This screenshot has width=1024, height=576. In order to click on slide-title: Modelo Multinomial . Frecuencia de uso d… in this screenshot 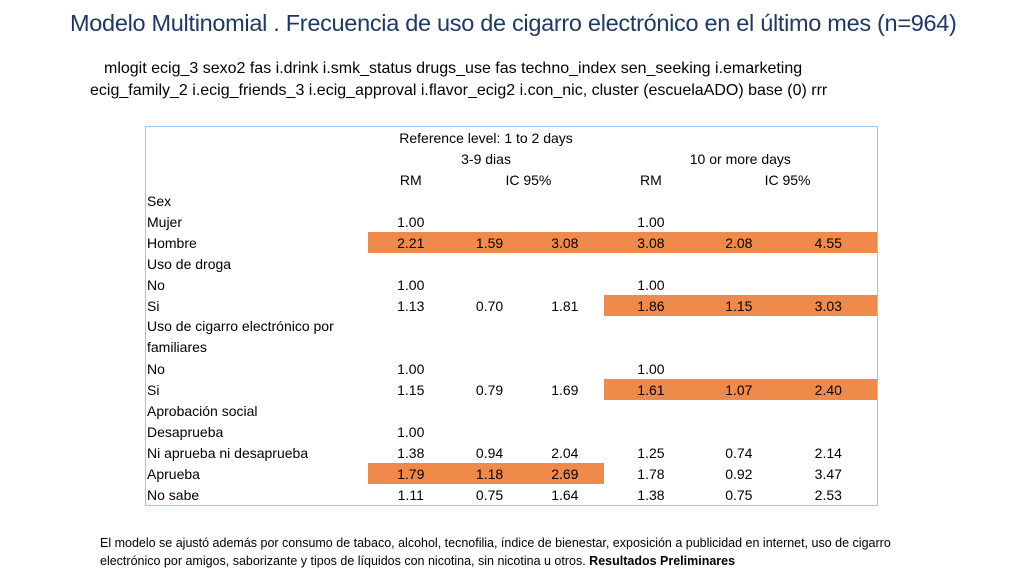, I will do `click(513, 23)`.